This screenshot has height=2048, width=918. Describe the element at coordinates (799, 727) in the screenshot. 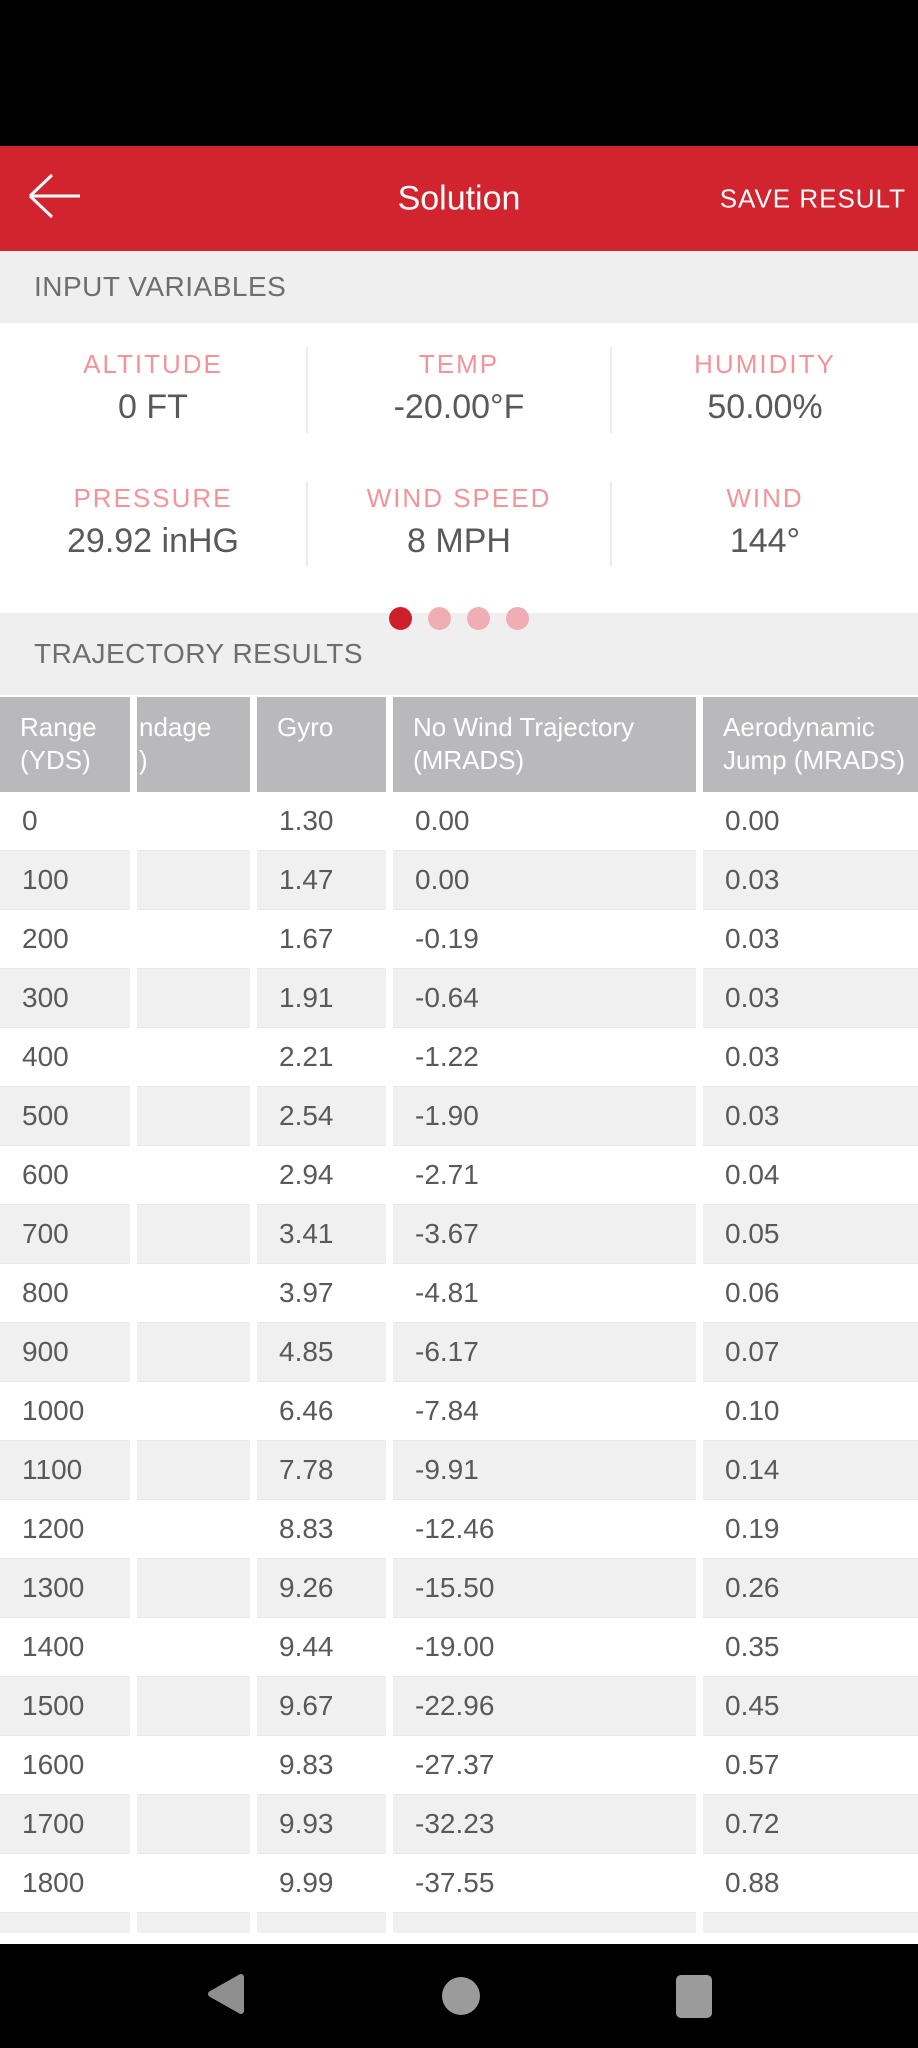

I see `header-line: Aerodynamic` at that location.